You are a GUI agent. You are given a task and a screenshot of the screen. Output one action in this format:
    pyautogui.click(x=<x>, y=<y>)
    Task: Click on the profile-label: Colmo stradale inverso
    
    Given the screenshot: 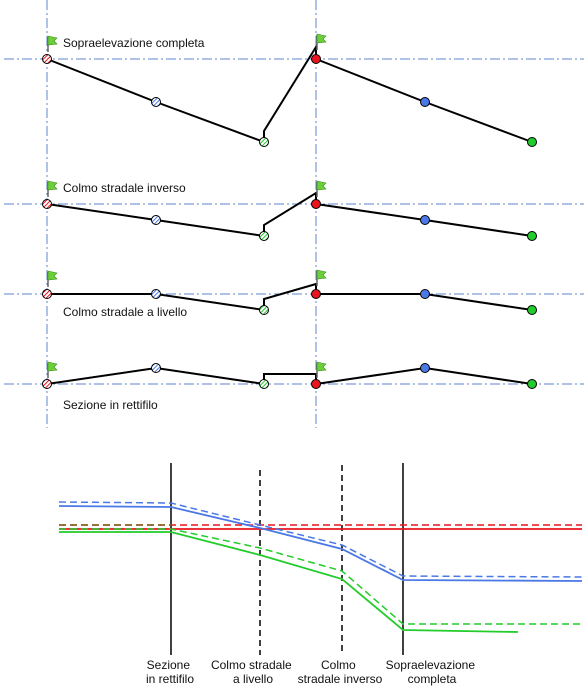 What is the action you would take?
    pyautogui.click(x=124, y=188)
    